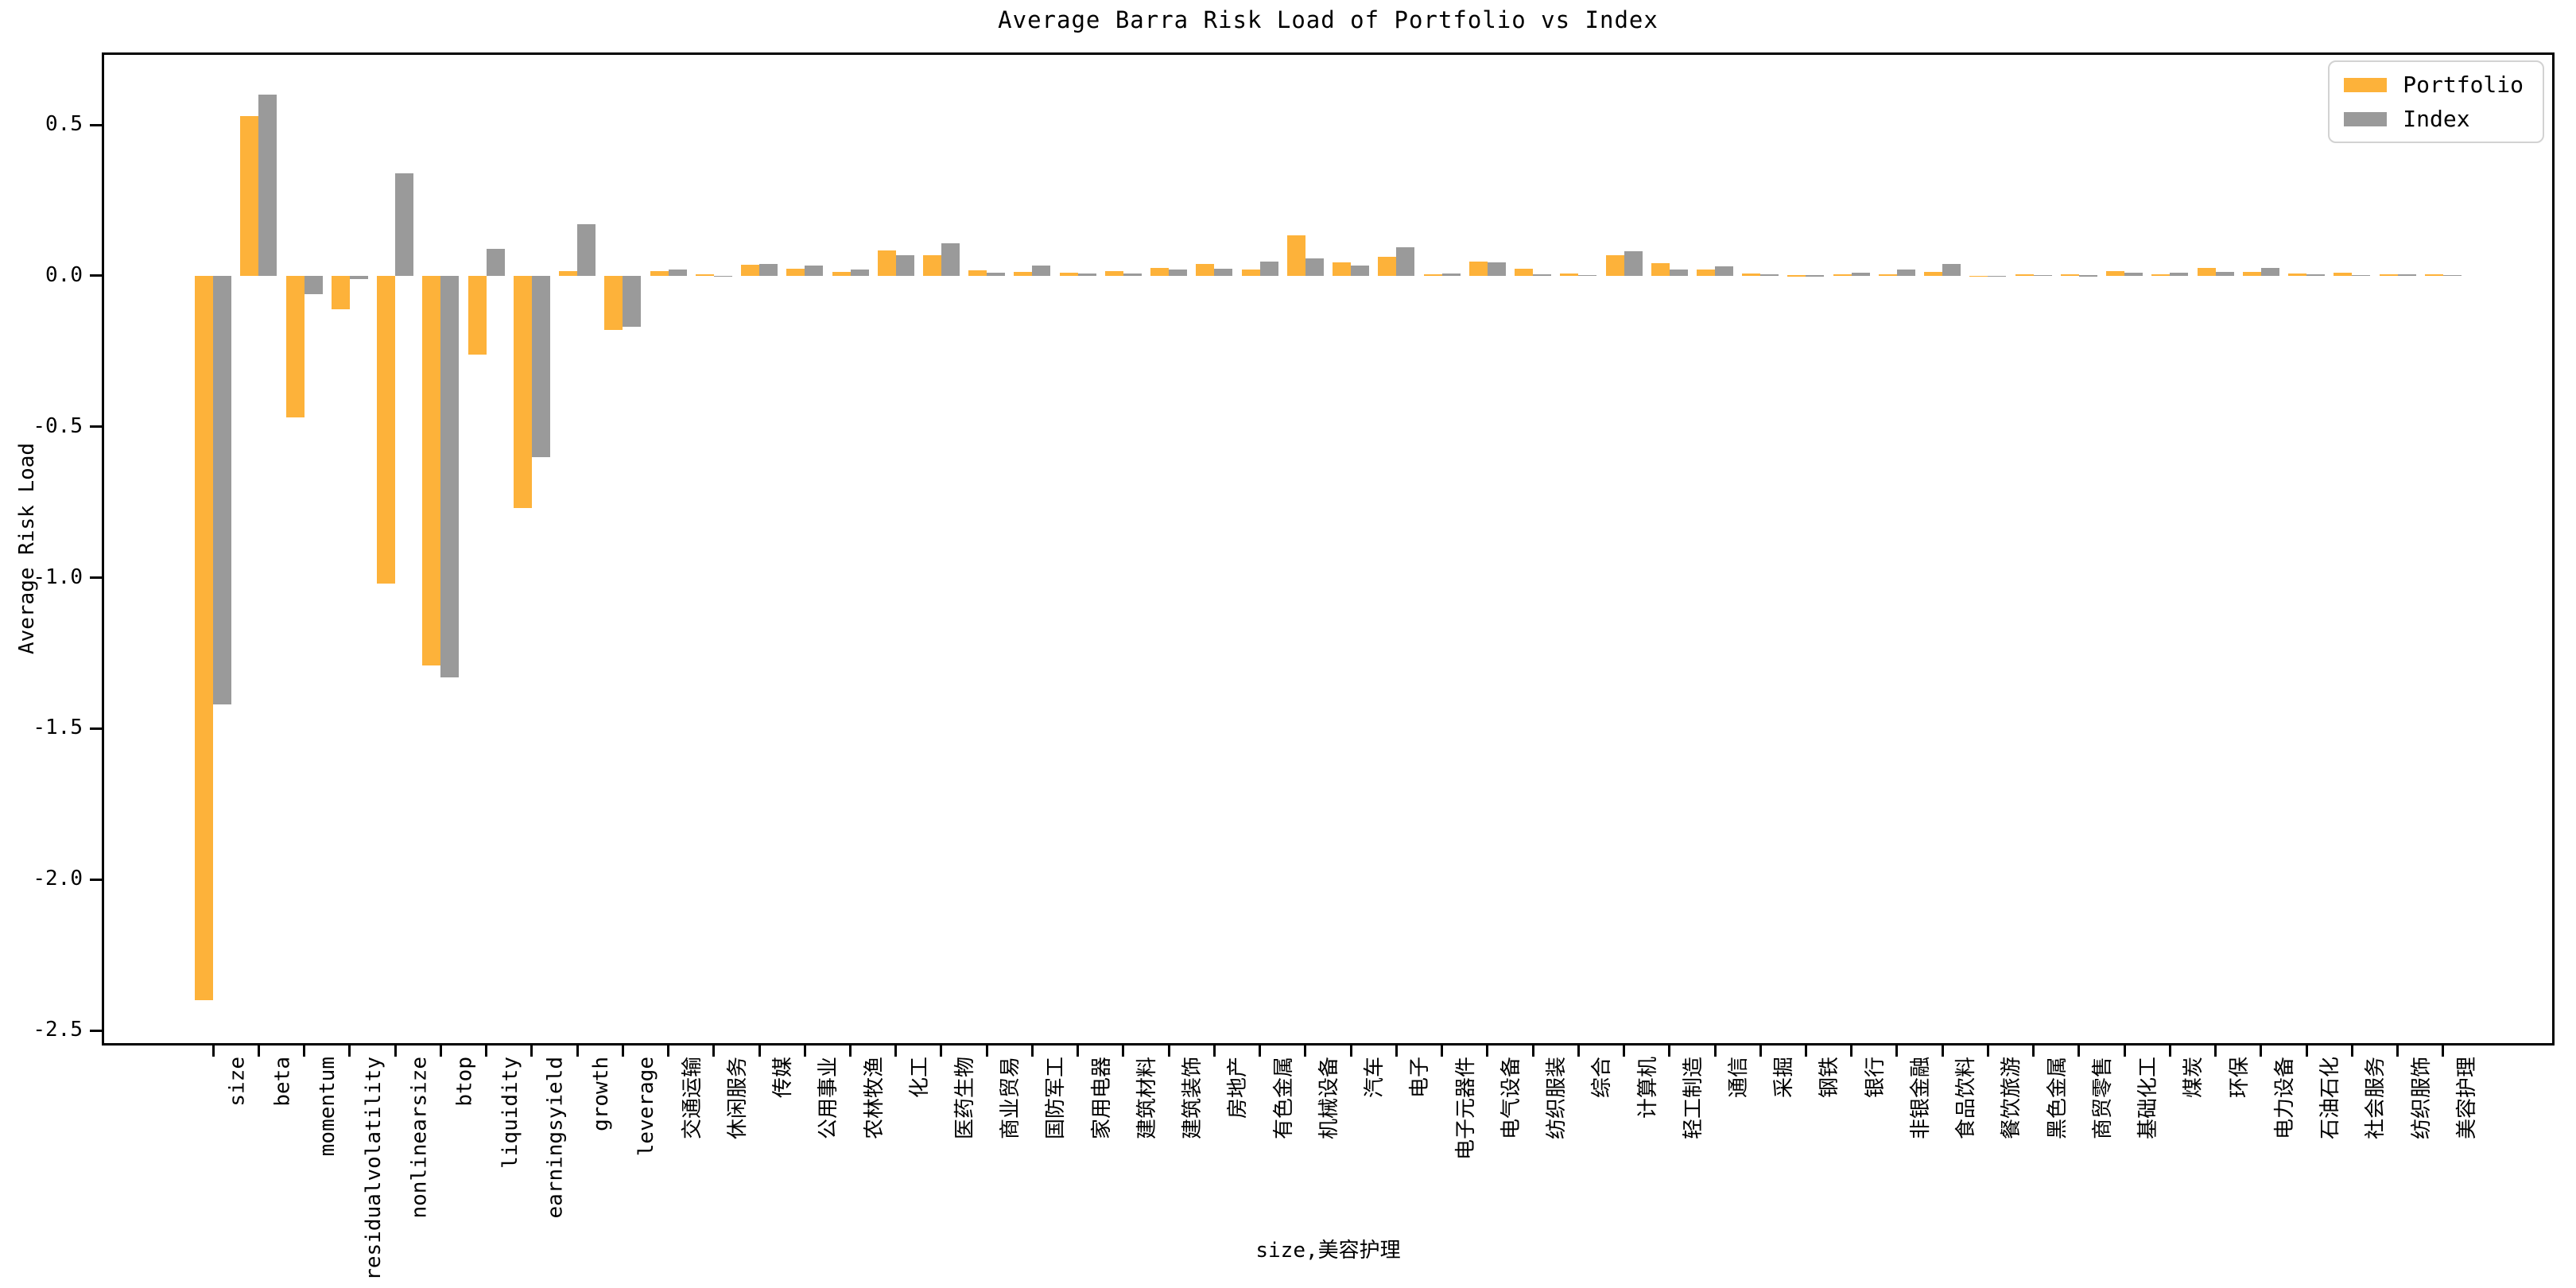  What do you see at coordinates (2331, 1098) in the screenshot?
I see `x-tick-label: 石油石化` at bounding box center [2331, 1098].